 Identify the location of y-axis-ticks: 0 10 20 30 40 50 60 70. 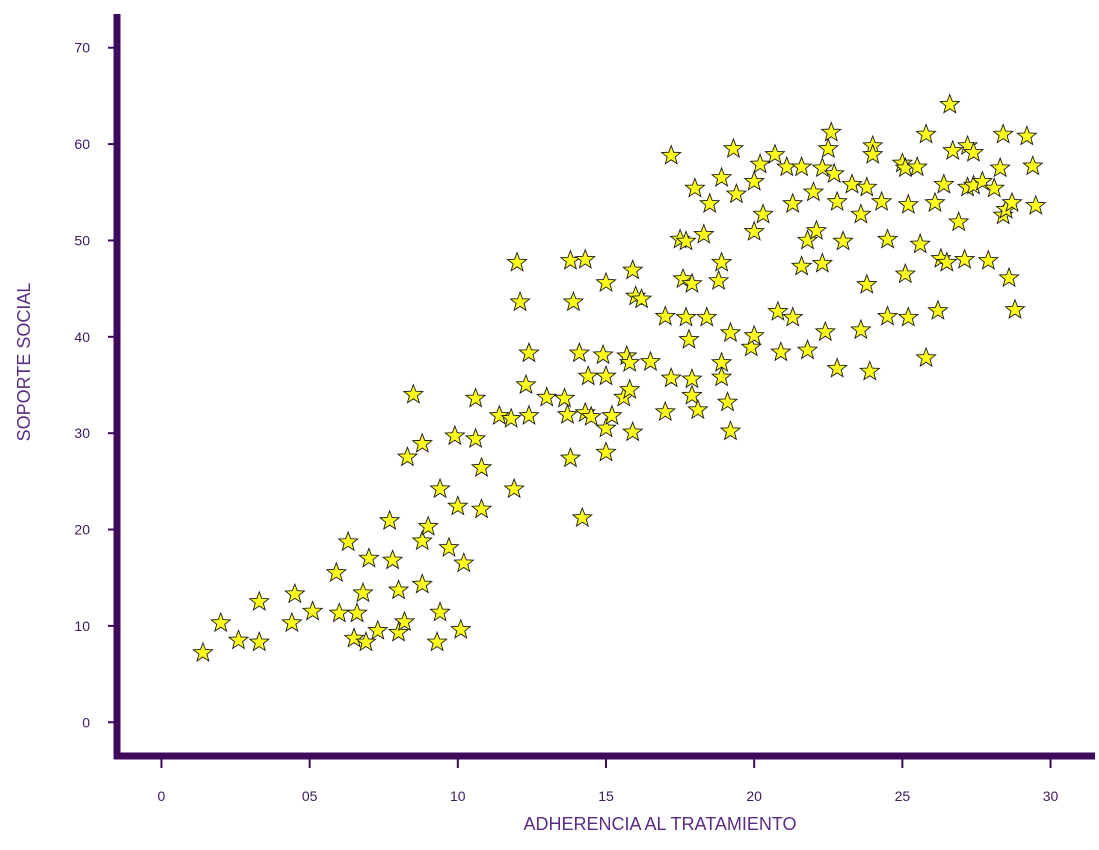
(95, 385).